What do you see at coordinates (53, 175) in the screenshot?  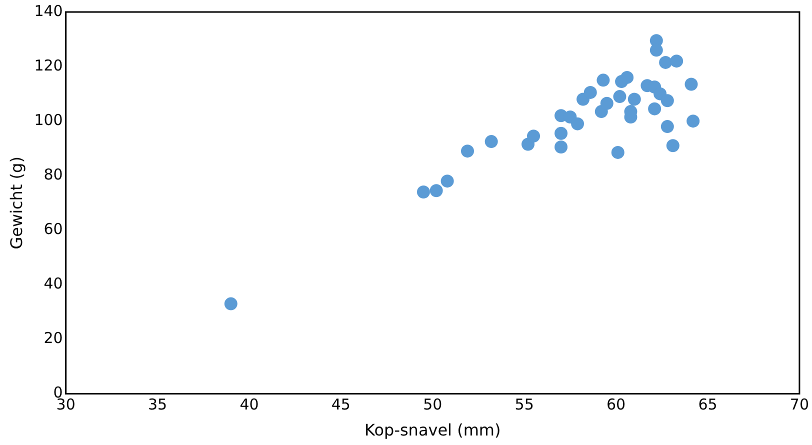 I see `y-tick-label: 80` at bounding box center [53, 175].